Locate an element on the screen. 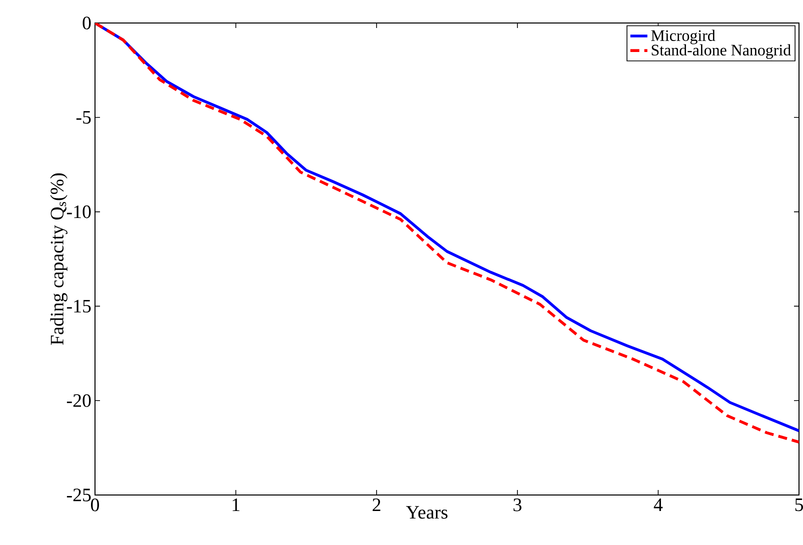  x-tick-label: 4 is located at coordinates (658, 504).